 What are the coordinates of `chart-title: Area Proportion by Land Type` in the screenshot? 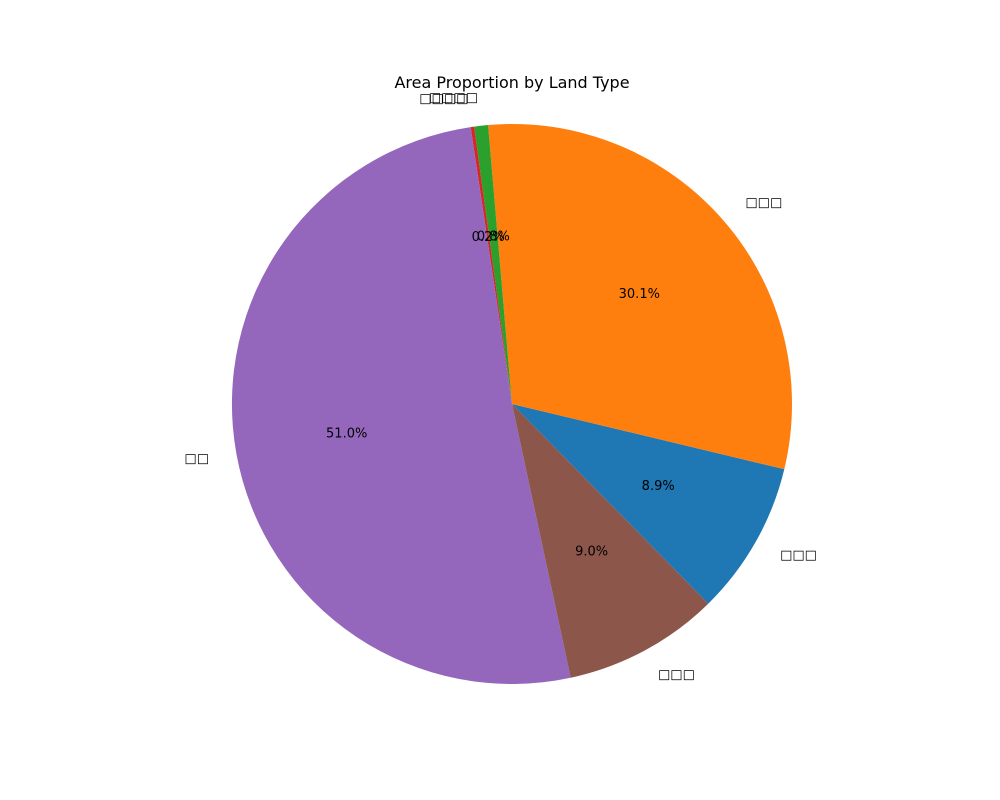 It's located at (511, 82).